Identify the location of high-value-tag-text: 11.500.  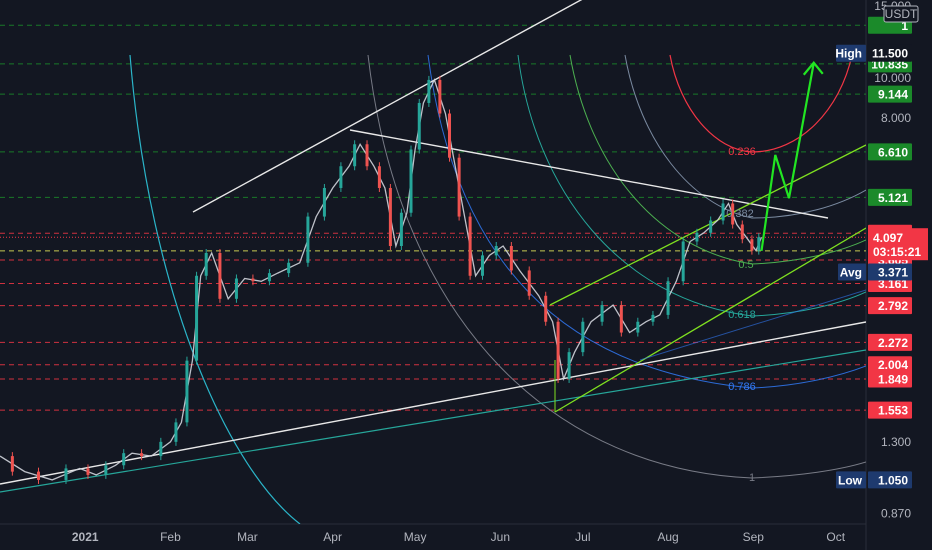
(890, 54).